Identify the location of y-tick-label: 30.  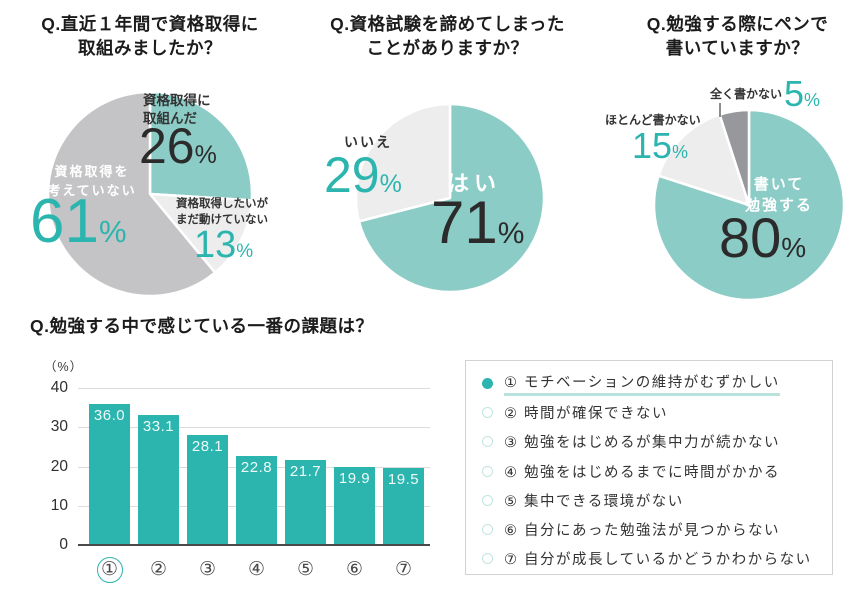
(59, 427).